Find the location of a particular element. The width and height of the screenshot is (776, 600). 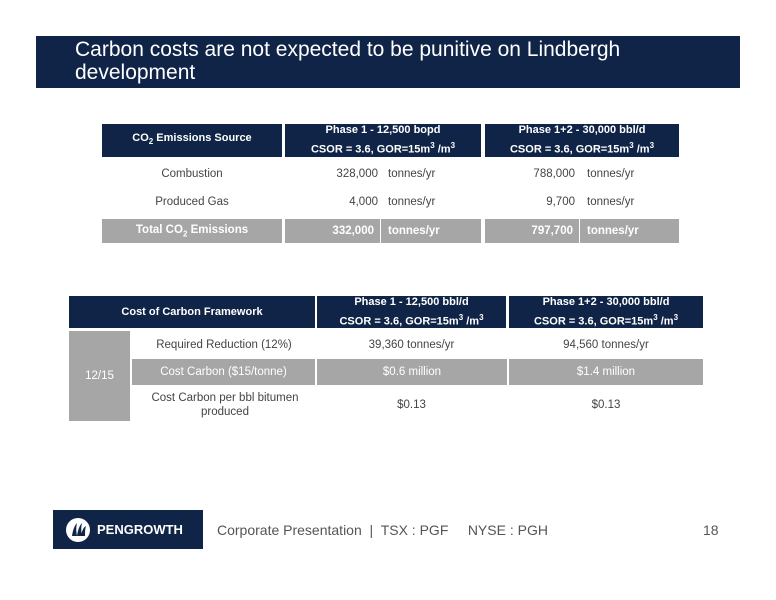

table2-header-phase1-line2: CSOR = 3.6, GOR=15m3 /m3 is located at coordinates (411, 320).